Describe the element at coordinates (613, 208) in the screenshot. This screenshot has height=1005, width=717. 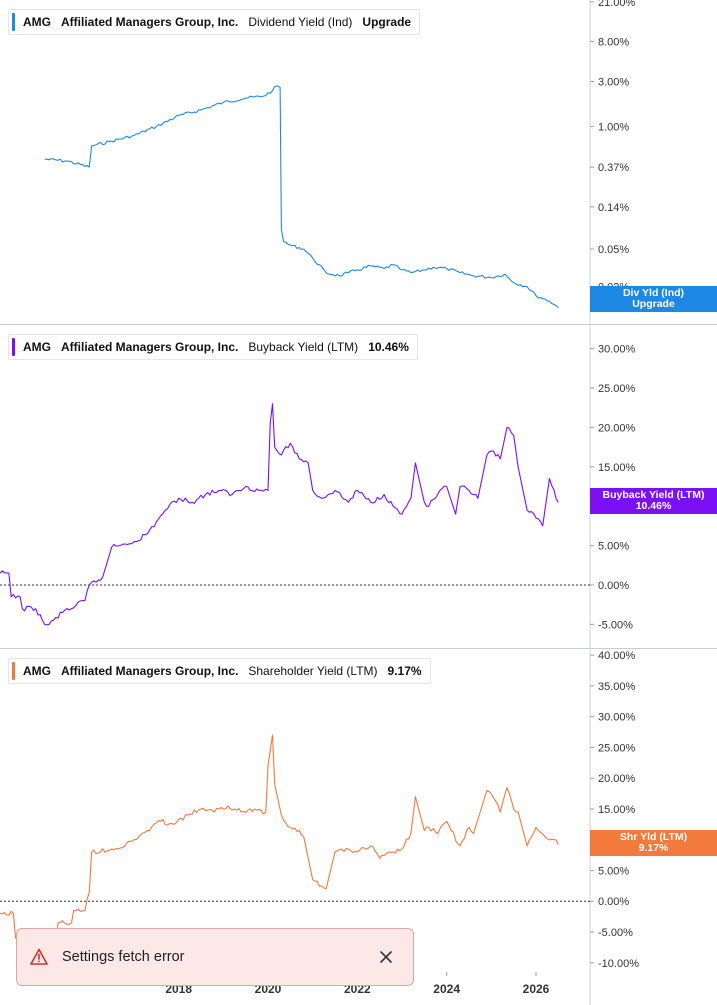
I see `y-tick-label: 0.14%` at that location.